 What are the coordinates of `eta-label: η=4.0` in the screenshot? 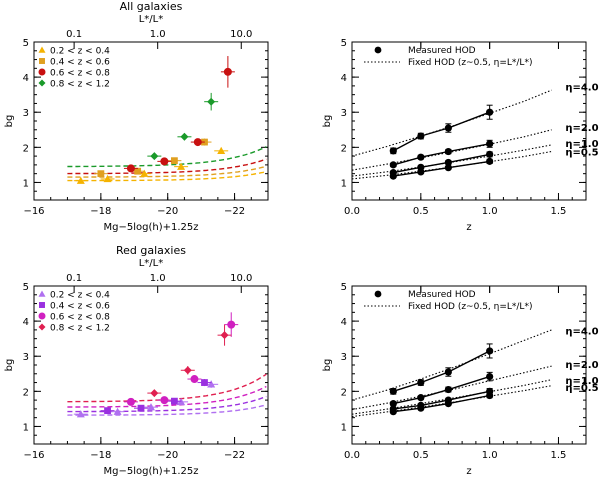 It's located at (581, 88).